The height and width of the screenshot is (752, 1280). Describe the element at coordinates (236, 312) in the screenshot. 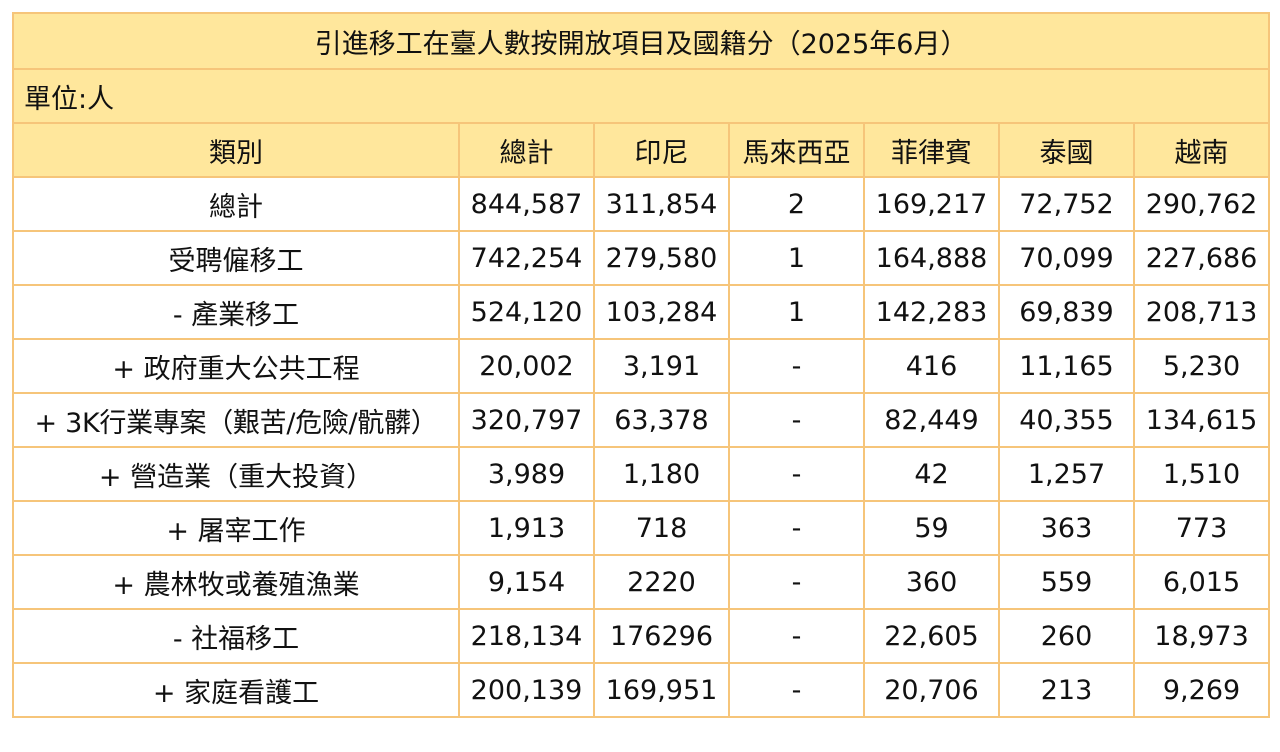

I see `row-category: - 產業移工` at that location.